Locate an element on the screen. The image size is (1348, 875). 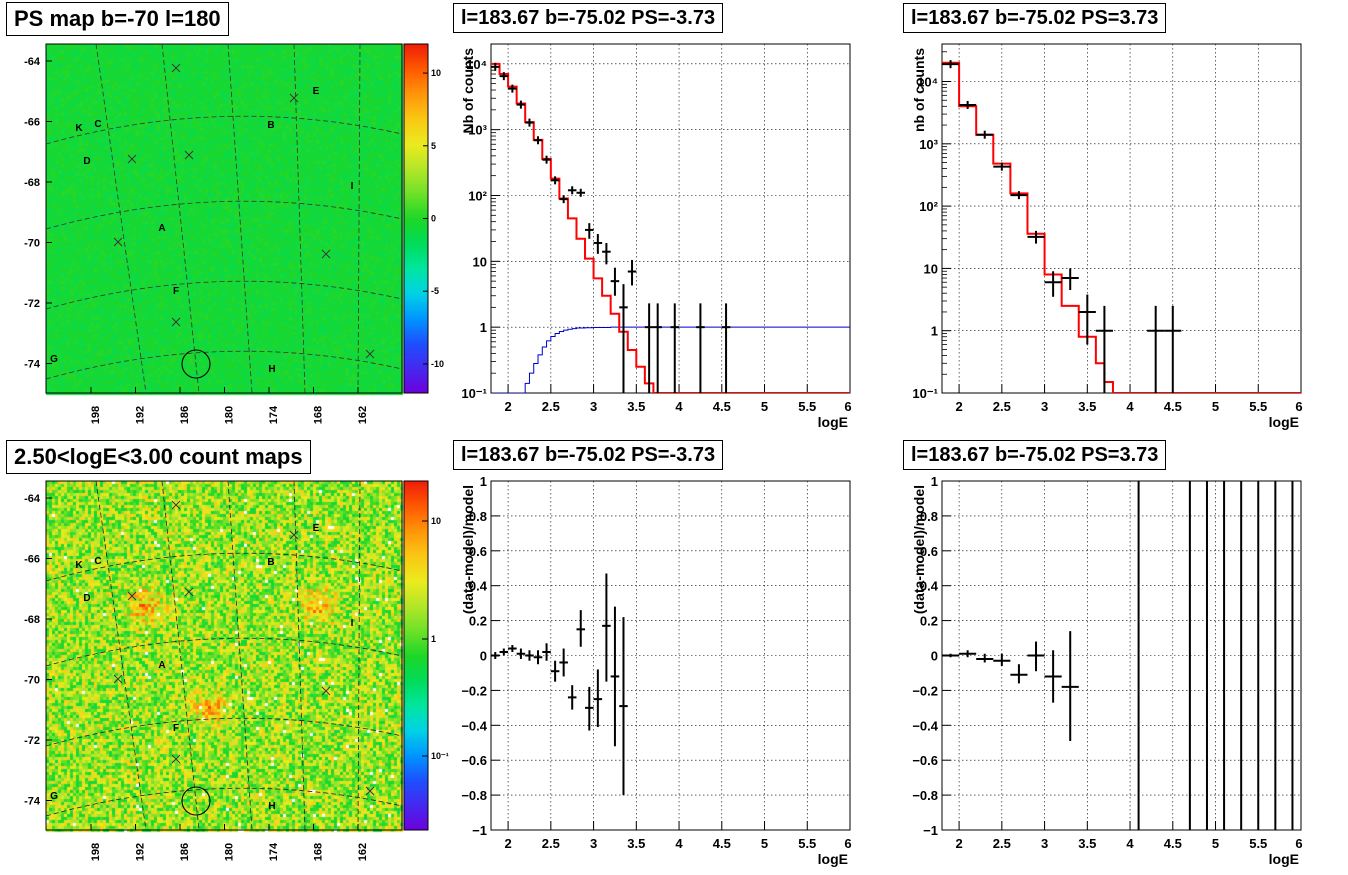
colorbar-tick-label: -5 is located at coordinates (435, 291).